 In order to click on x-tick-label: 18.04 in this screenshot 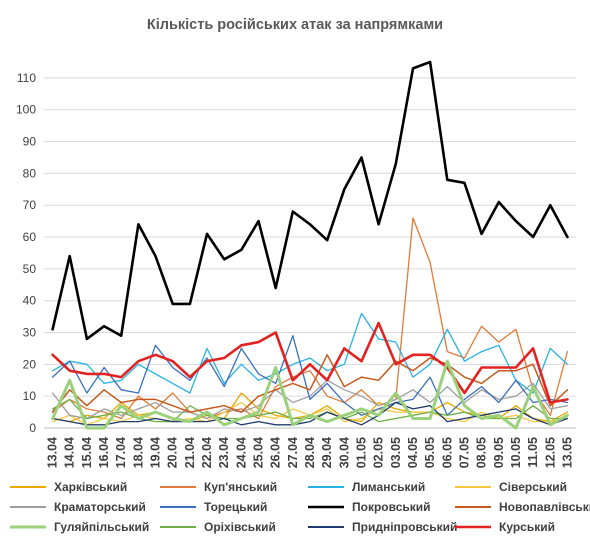, I will do `click(138, 452)`.